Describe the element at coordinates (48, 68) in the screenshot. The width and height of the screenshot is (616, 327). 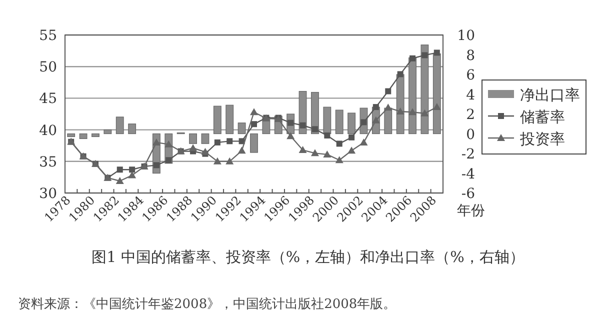
I see `y-tick-label: 50` at that location.